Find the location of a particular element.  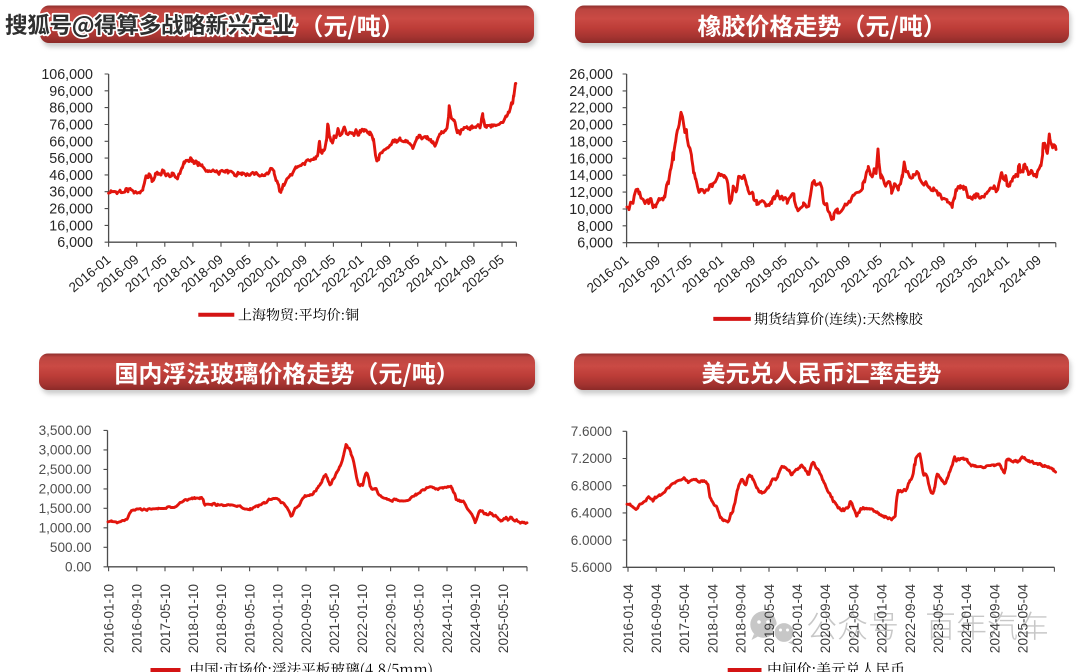

svg-text: 2017-05-04 is located at coordinates (684, 619).